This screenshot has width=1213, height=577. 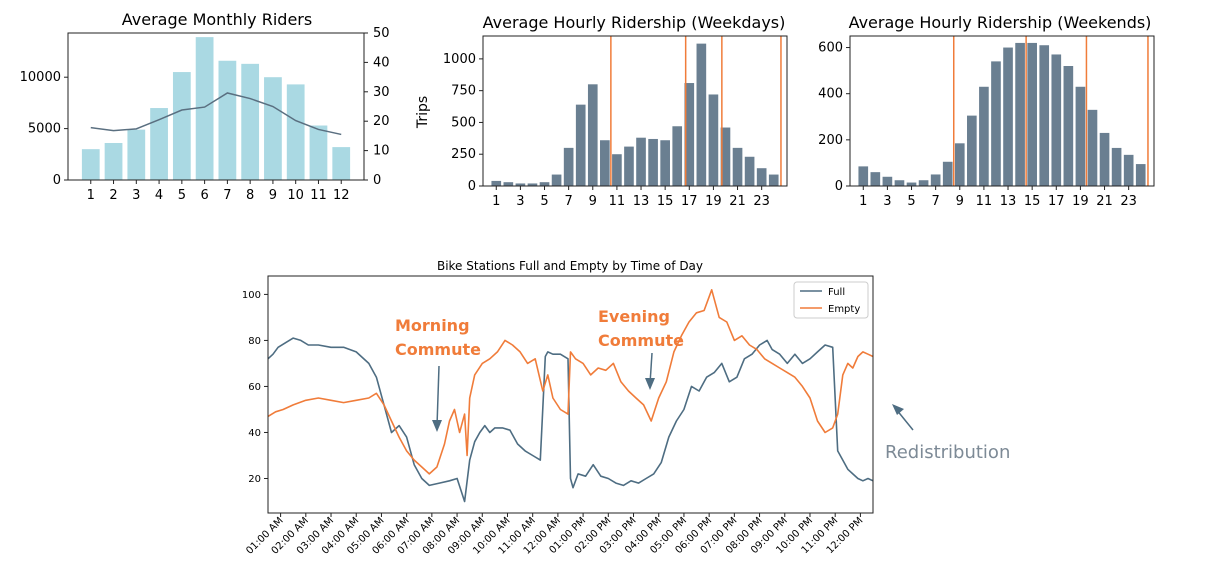 I want to click on y2-tick-label: 30, so click(x=381, y=92).